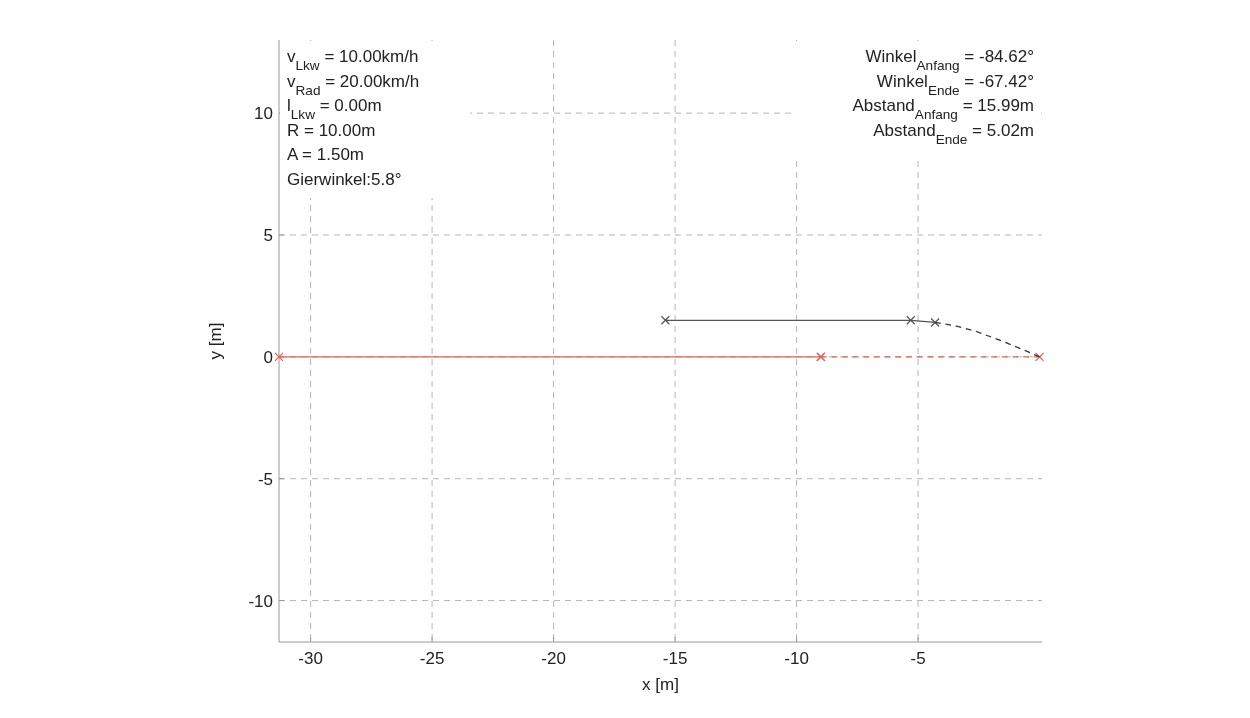  What do you see at coordinates (215, 341) in the screenshot?
I see `y-axis-title: y [m]` at bounding box center [215, 341].